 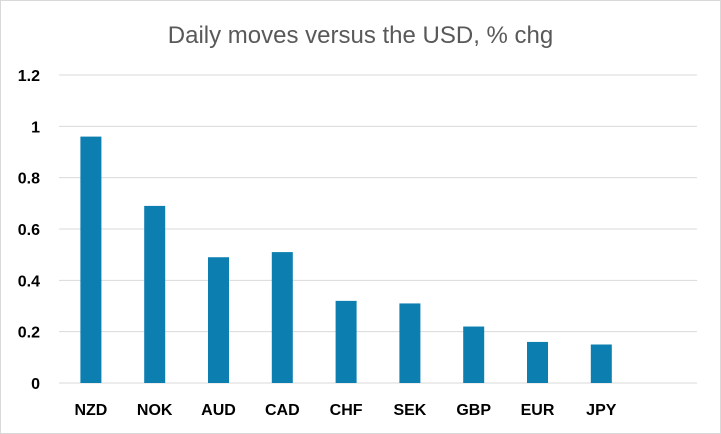 What do you see at coordinates (538, 410) in the screenshot?
I see `x-tick-label-eur: EUR` at bounding box center [538, 410].